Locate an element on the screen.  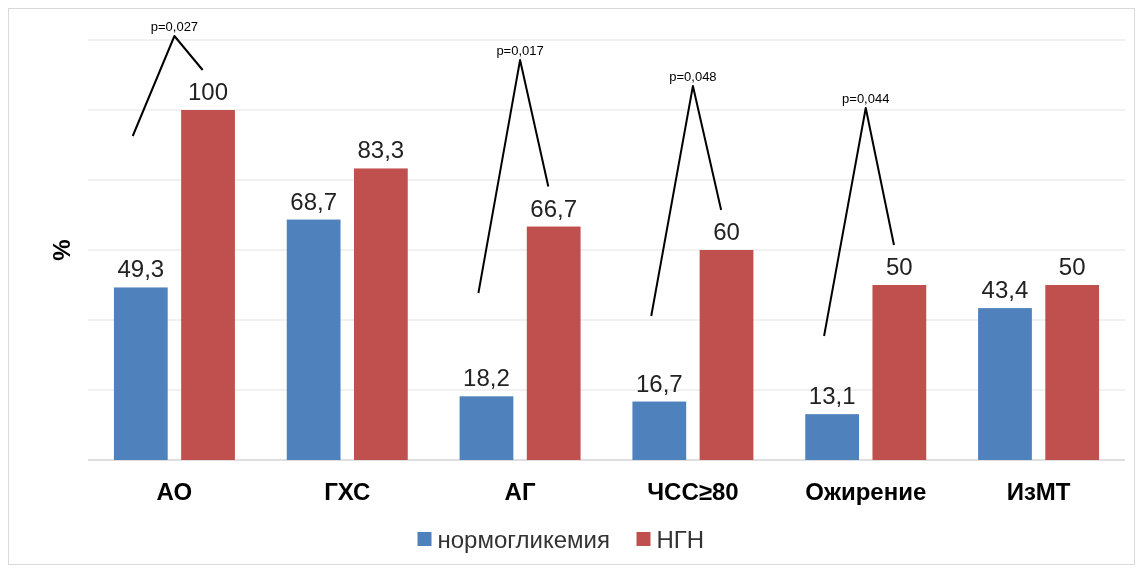
data-label: 13,1 is located at coordinates (832, 396).